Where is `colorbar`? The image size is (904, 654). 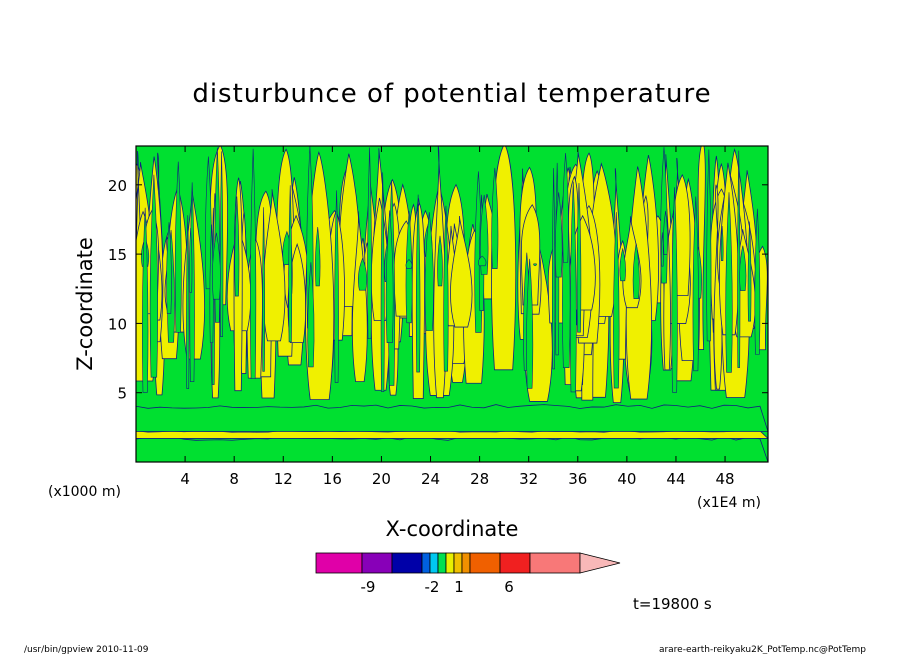 colorbar is located at coordinates (468, 563).